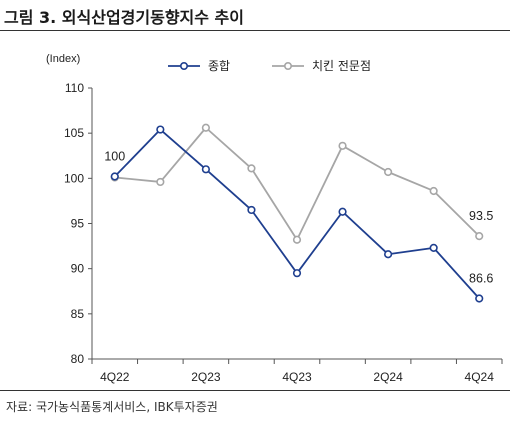 This screenshot has height=424, width=516. I want to click on data-label: 86.6, so click(481, 278).